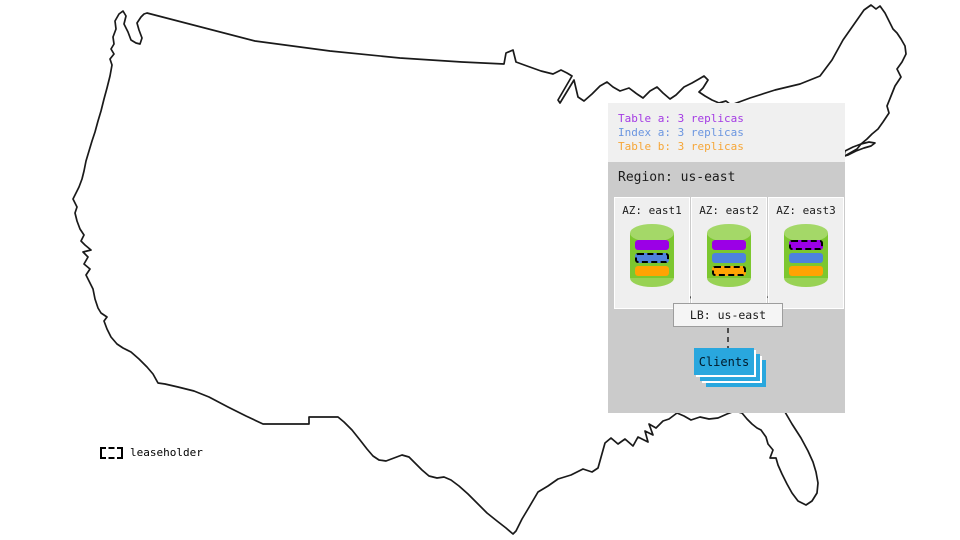 This screenshot has width=960, height=540. I want to click on region-box: Region: us-east AZ: east1, so click(726, 287).